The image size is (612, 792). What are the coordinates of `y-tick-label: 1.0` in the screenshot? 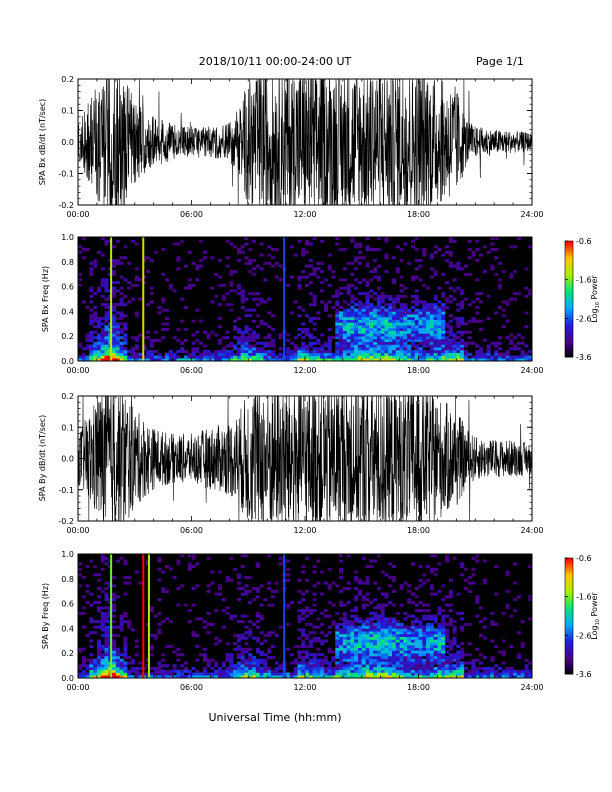 It's located at (67, 554).